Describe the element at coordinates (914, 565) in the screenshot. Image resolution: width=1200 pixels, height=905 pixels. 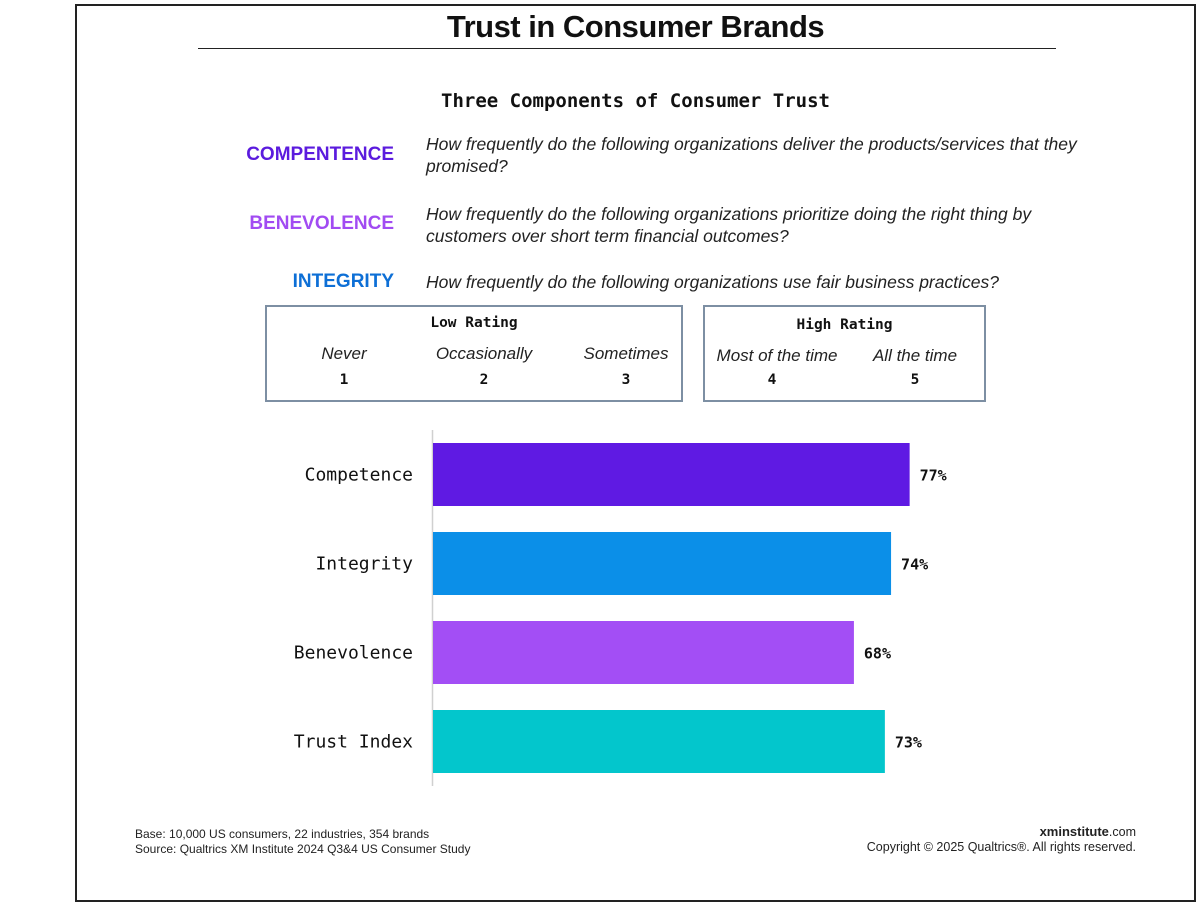
I see `value-label: 74%` at that location.